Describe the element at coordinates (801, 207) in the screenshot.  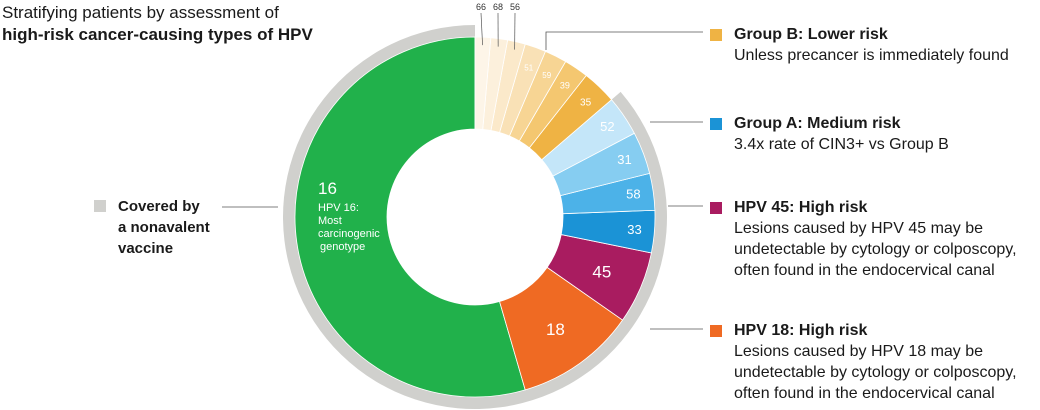
I see `legend-title-hpv45: HPV 45: High risk` at that location.